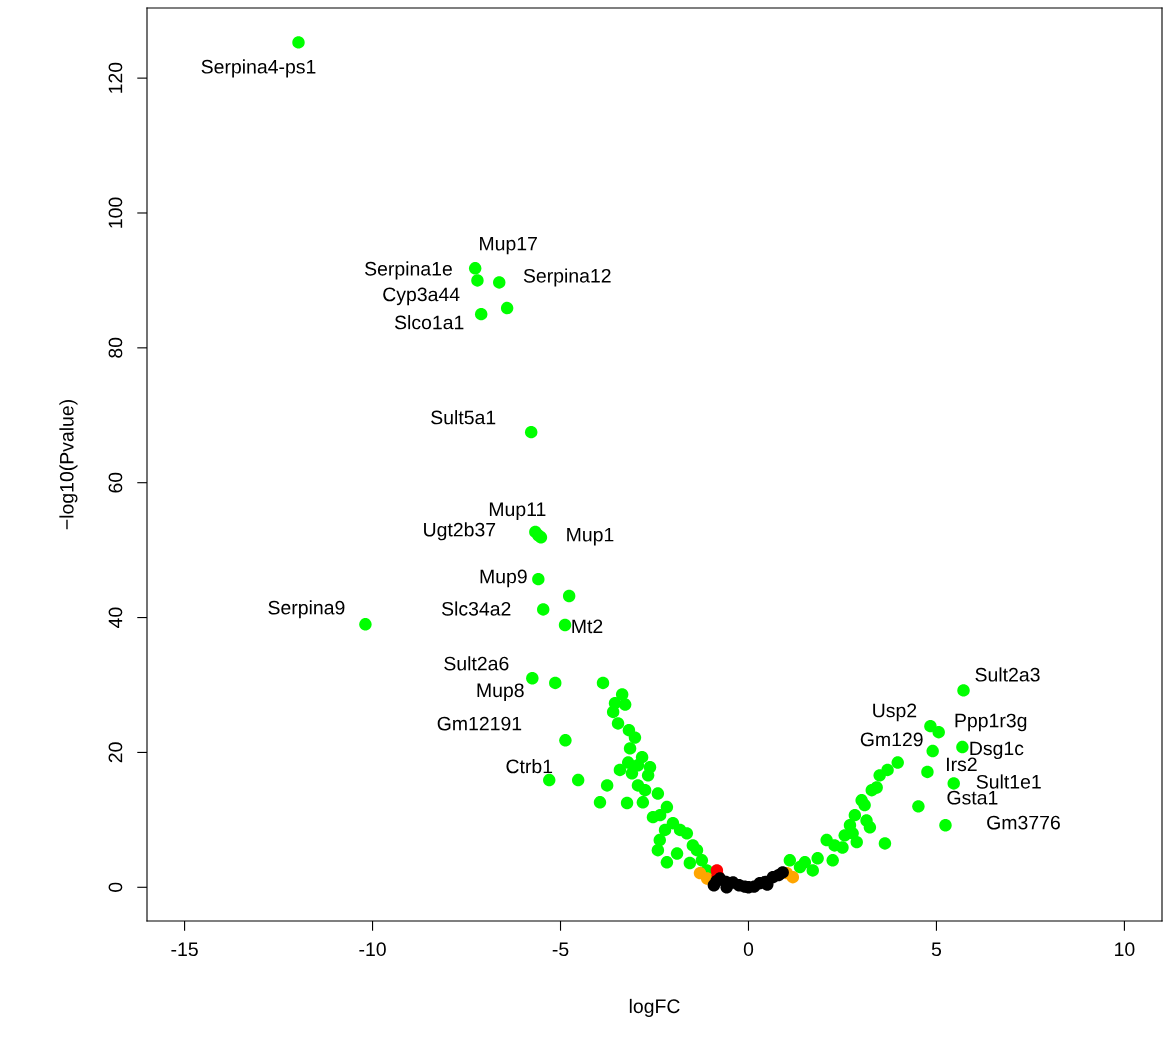 This screenshot has width=1166, height=1064. What do you see at coordinates (972, 797) in the screenshot?
I see `annotation: Gsta1` at bounding box center [972, 797].